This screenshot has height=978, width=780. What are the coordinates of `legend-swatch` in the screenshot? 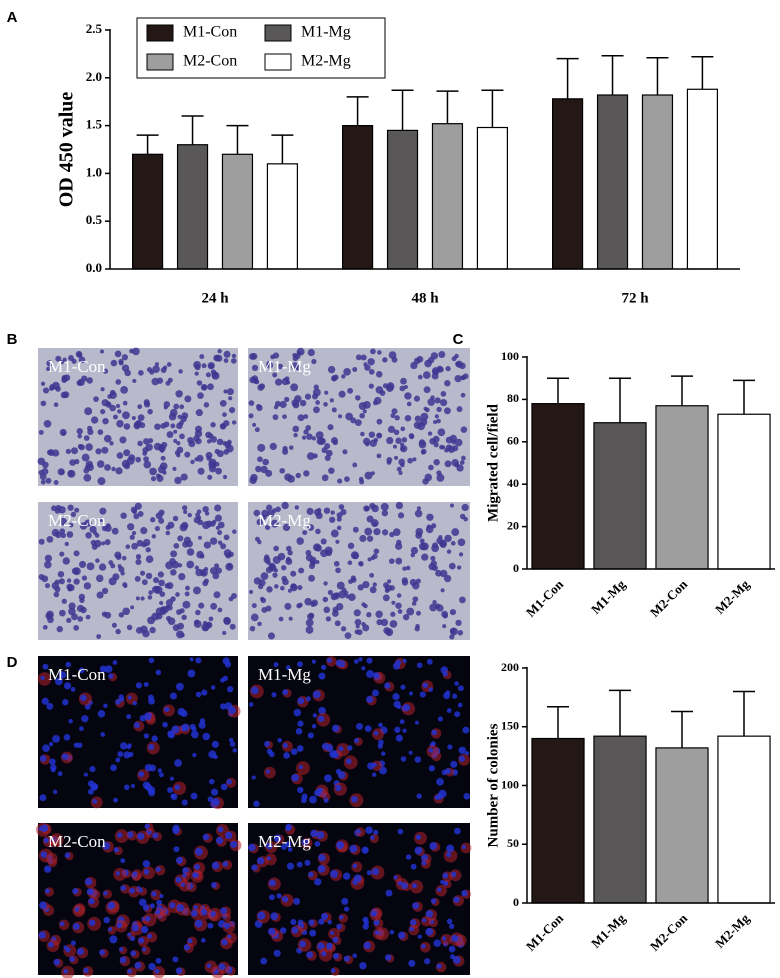 It's located at (278, 33).